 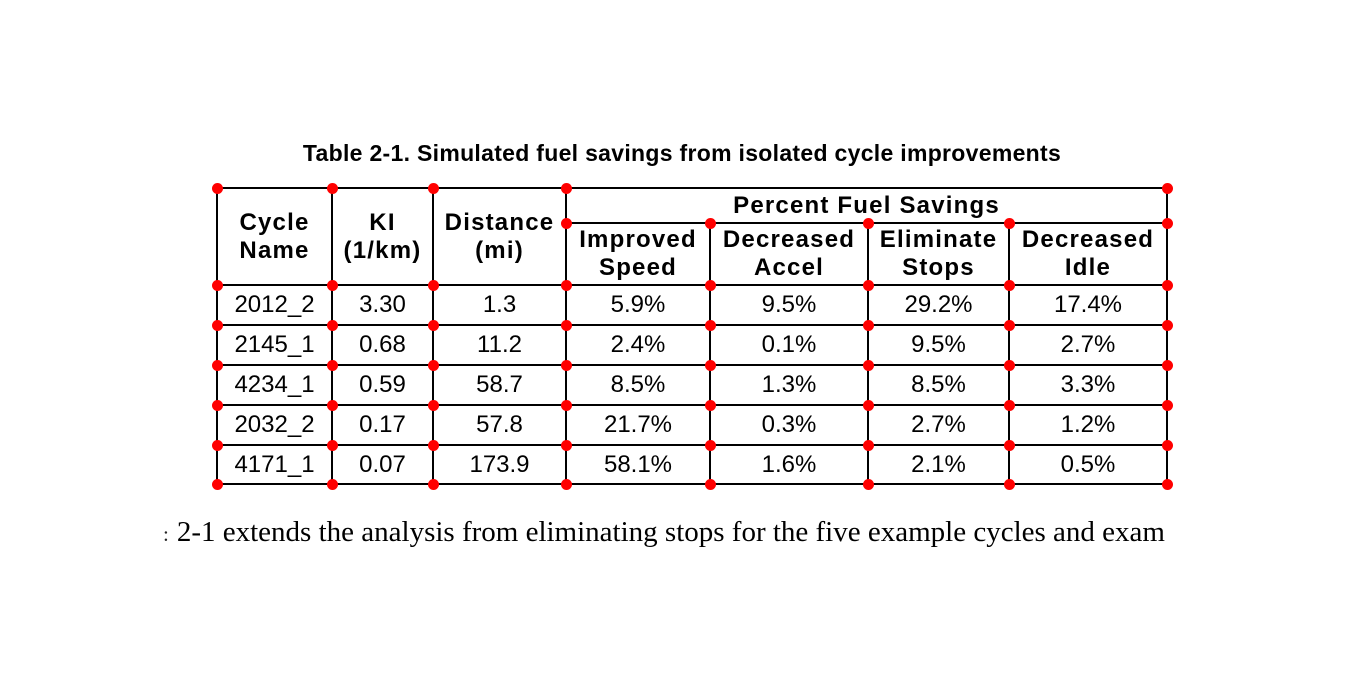 What do you see at coordinates (789, 254) in the screenshot?
I see `header-cell-decreased-accel: Decreased Accel` at bounding box center [789, 254].